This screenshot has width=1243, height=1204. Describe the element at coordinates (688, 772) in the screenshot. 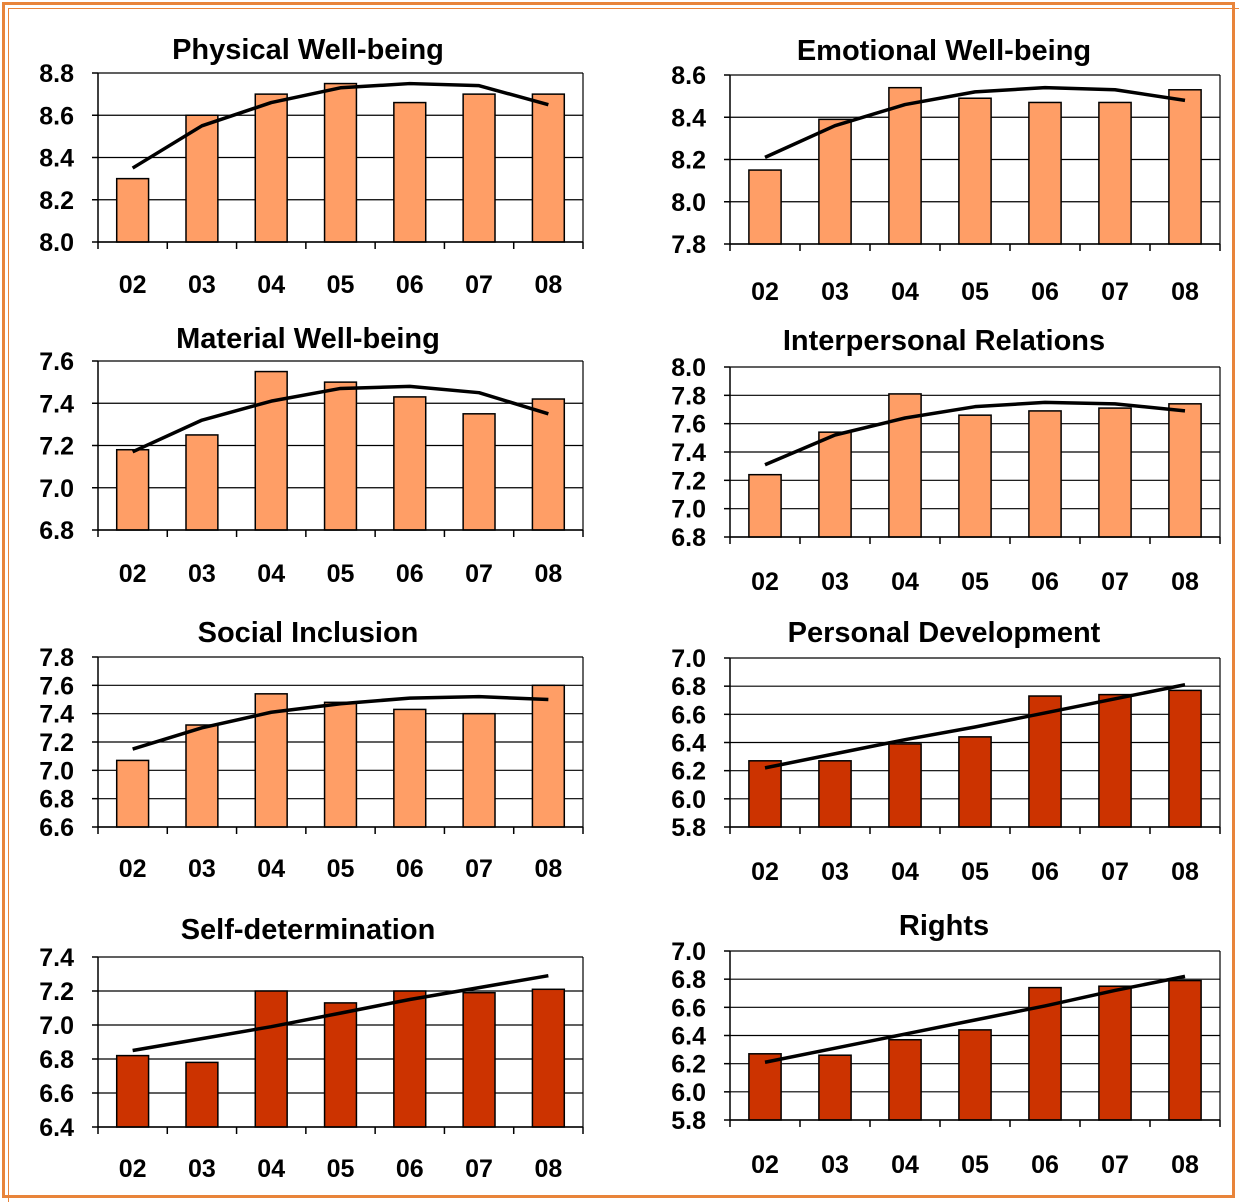

I see `y-tick-label: 6.2` at that location.